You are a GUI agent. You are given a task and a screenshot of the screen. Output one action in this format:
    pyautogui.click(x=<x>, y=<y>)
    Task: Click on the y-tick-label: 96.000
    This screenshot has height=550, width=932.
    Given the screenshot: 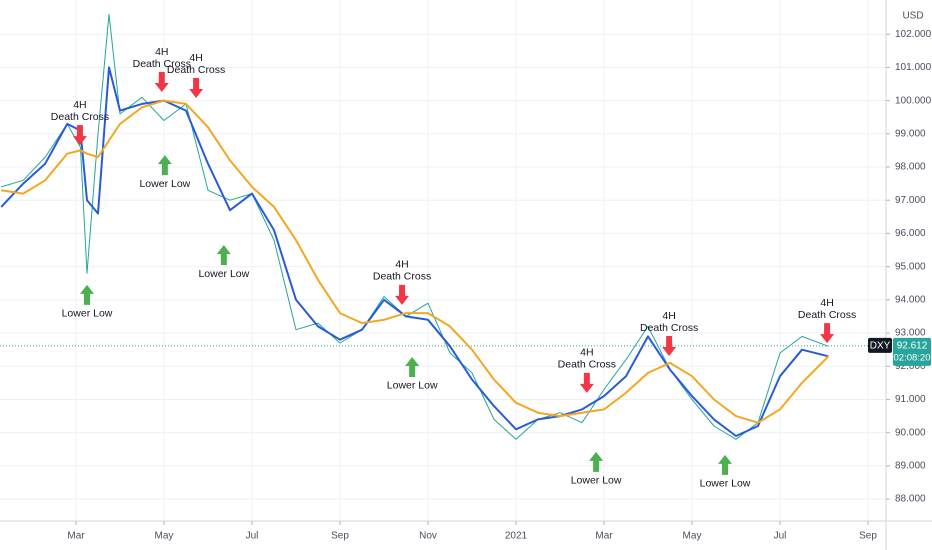 What is the action you would take?
    pyautogui.click(x=910, y=233)
    